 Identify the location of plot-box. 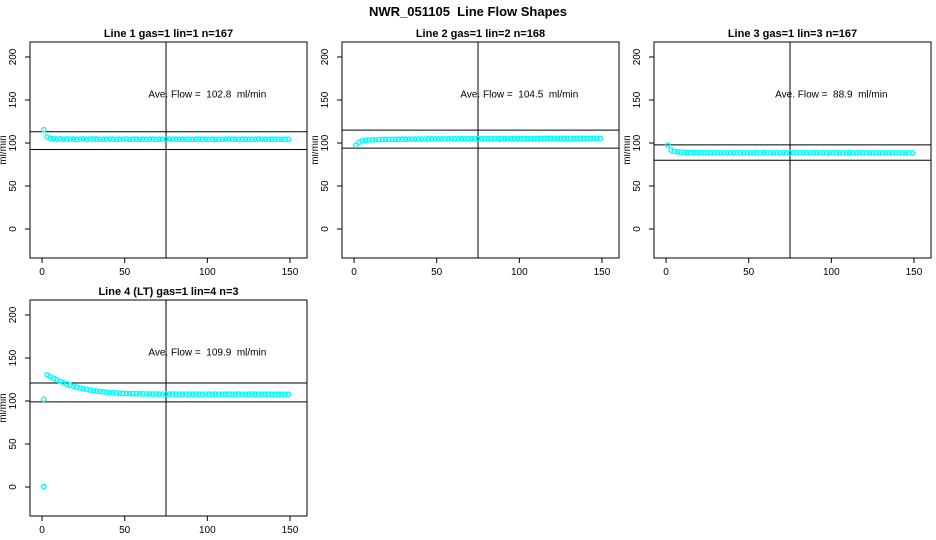
(480, 150).